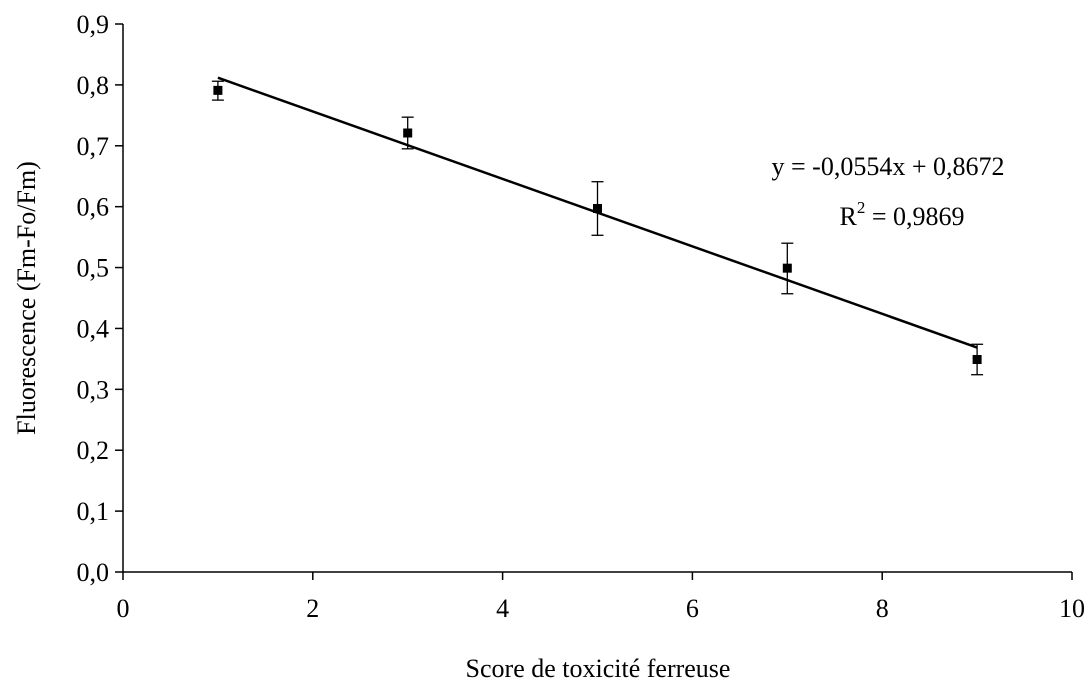 This screenshot has height=692, width=1090. I want to click on trendline-equation: y = -0,0554x + 0,8672, so click(888, 166).